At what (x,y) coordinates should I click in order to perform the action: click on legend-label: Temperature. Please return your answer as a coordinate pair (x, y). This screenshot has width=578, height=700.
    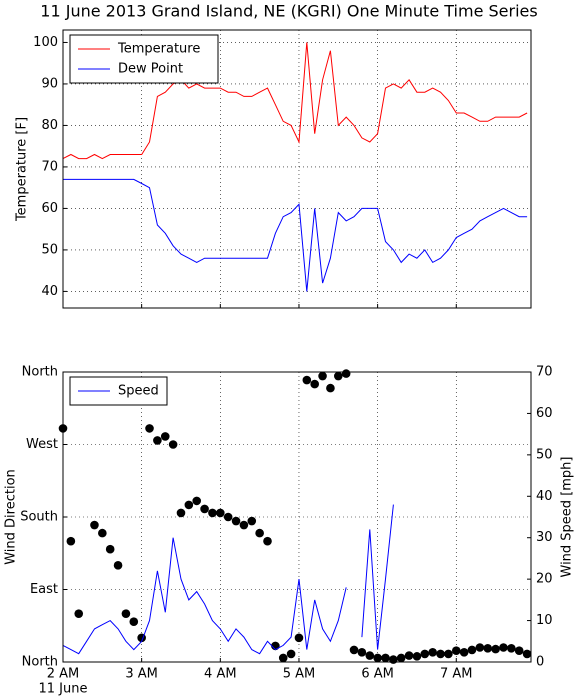
    Looking at the image, I should click on (158, 49).